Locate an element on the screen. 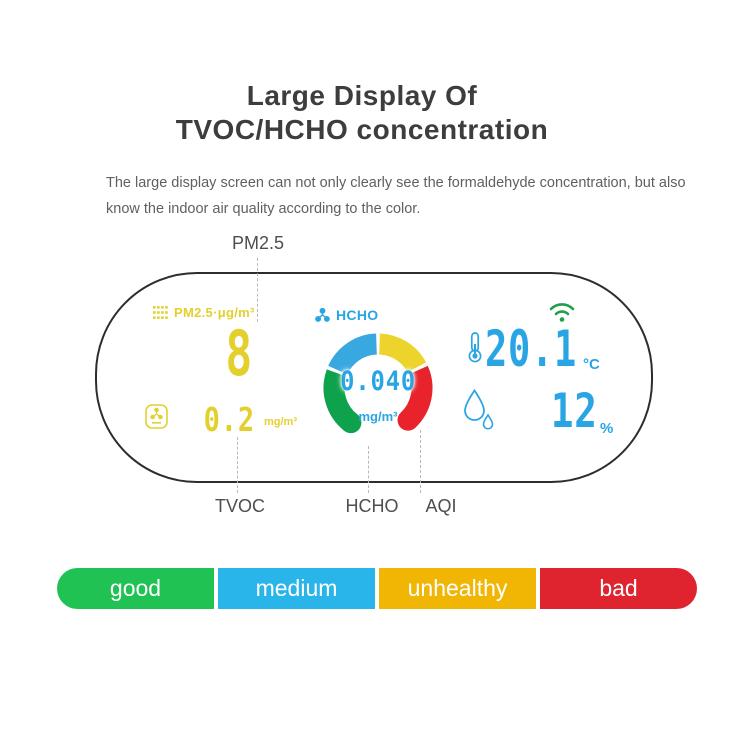 The height and width of the screenshot is (750, 750). humidity-value: 12 is located at coordinates (574, 411).